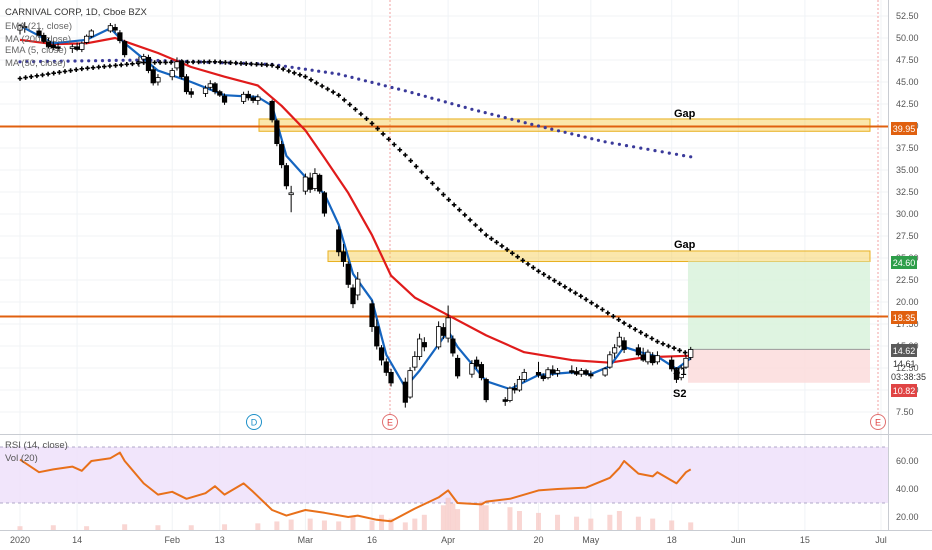 Image resolution: width=932 pixels, height=550 pixels. I want to click on legend-ema5: EMA (5, close), so click(36, 50).